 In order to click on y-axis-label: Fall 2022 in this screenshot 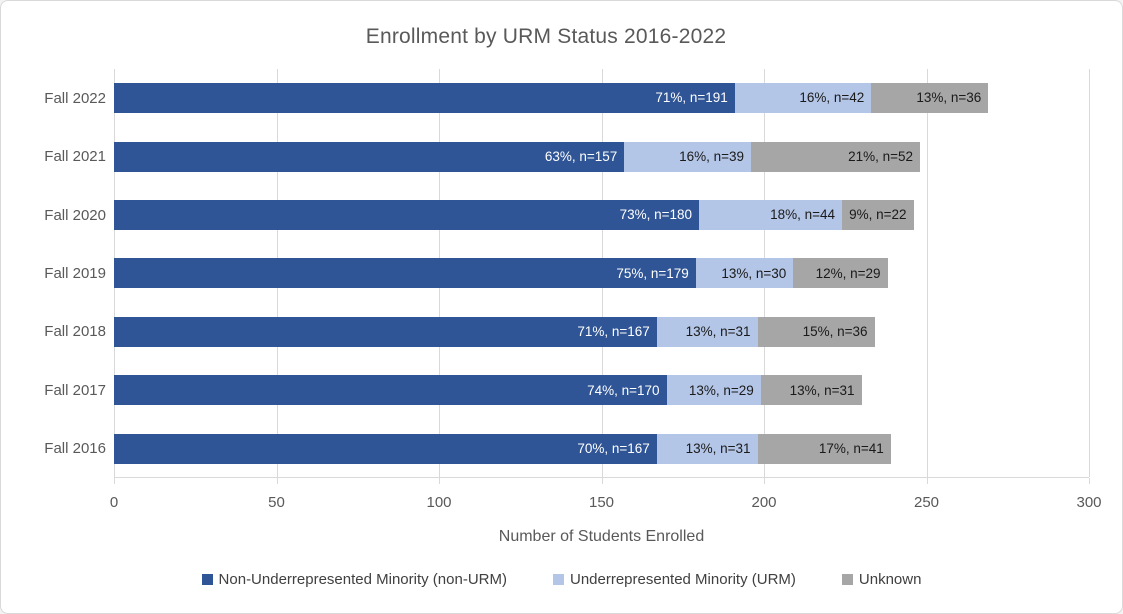, I will do `click(75, 98)`.